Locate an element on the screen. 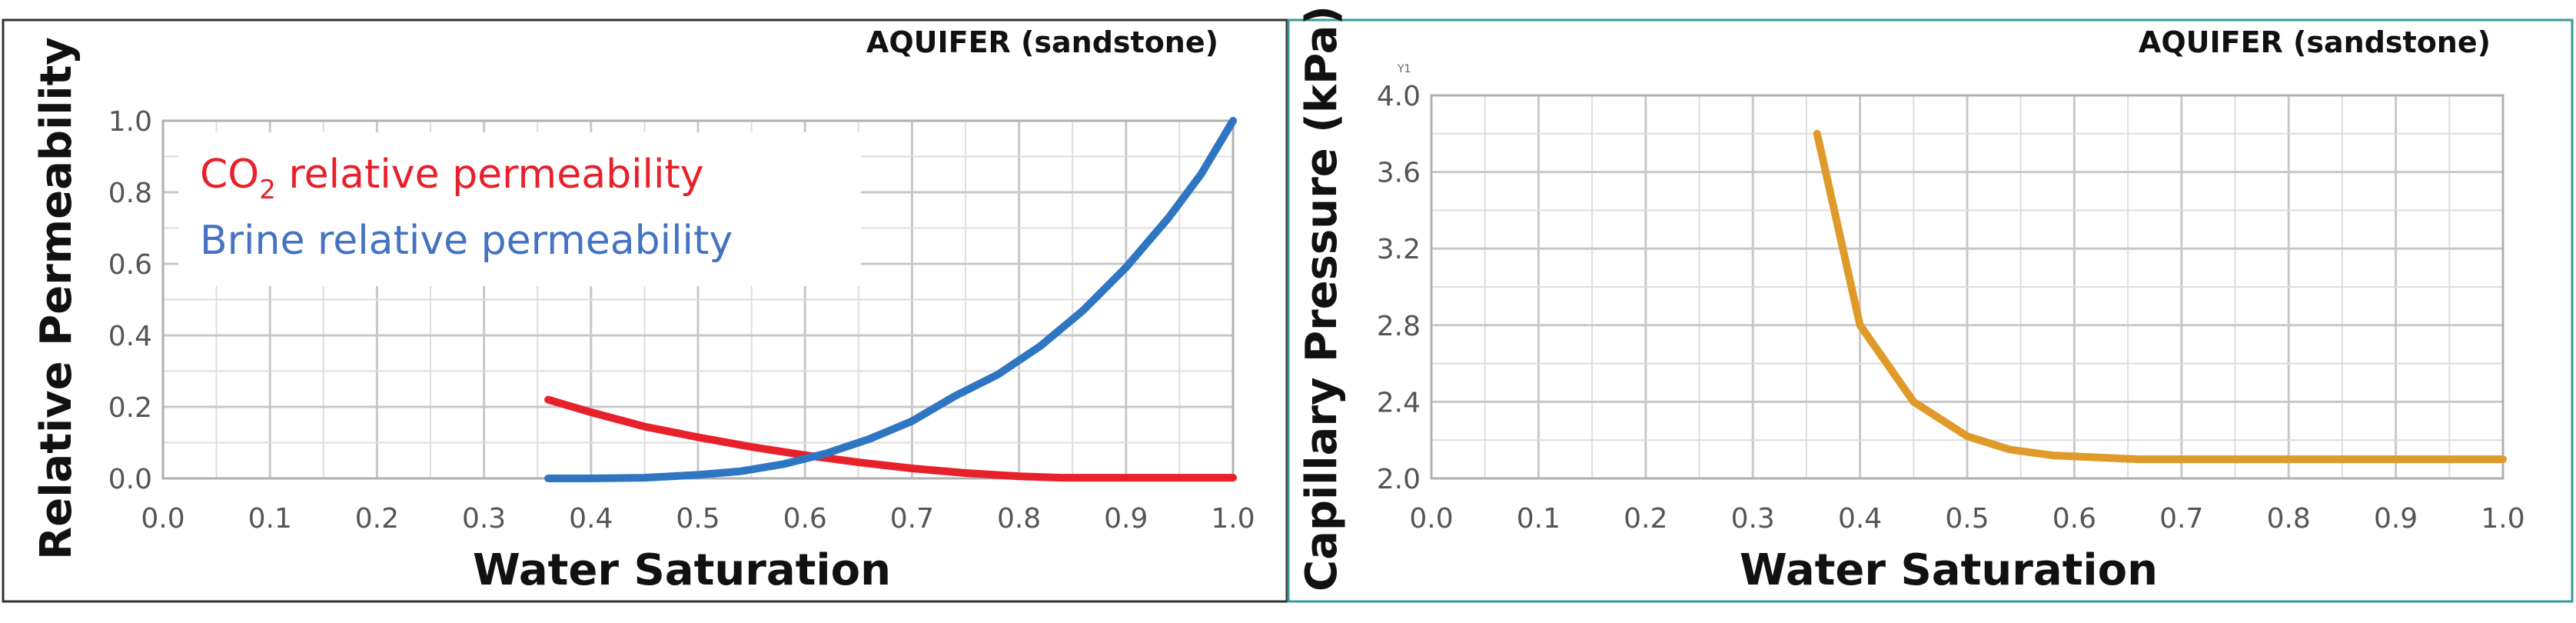 The height and width of the screenshot is (623, 2576). legend-text-suffix: relative permeability is located at coordinates (490, 175).